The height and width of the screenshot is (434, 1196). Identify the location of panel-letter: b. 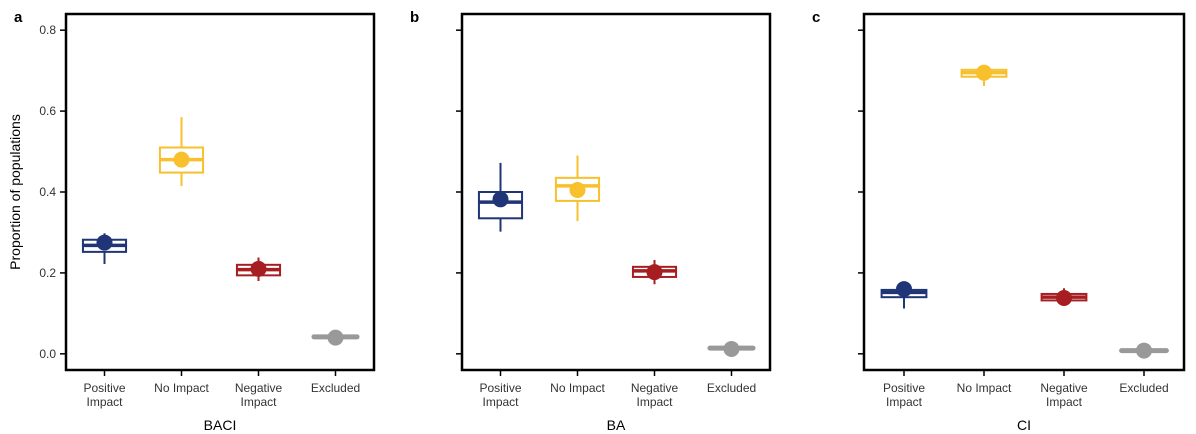
(414, 17).